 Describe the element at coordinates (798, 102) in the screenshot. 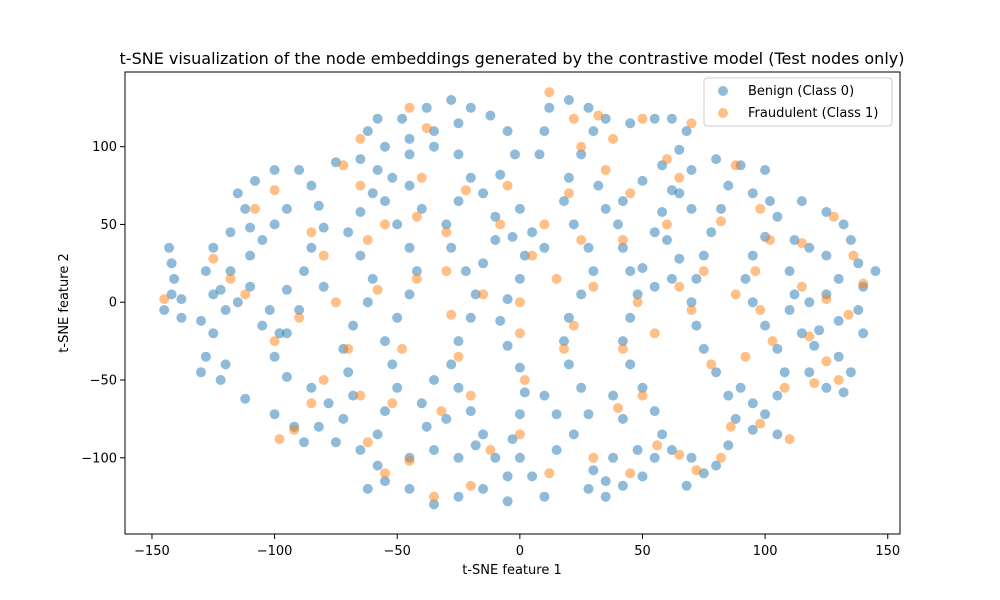

I see `legend-box` at that location.